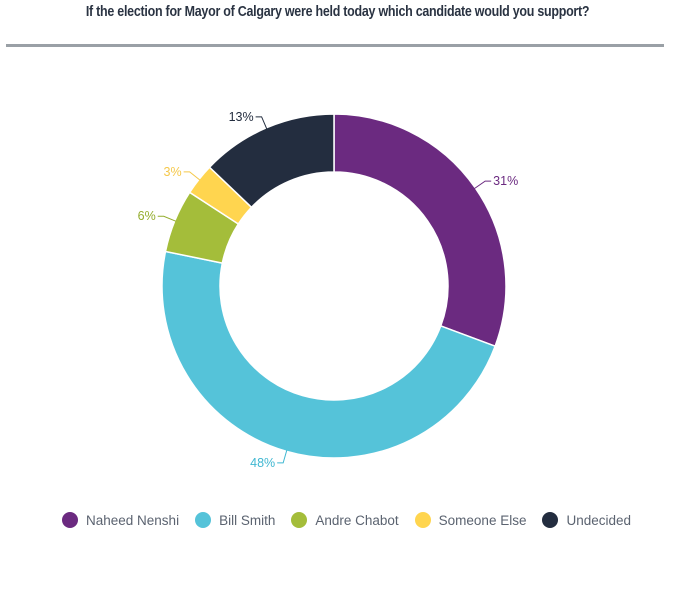  What do you see at coordinates (550, 520) in the screenshot?
I see `legend-swatch-undecided` at bounding box center [550, 520].